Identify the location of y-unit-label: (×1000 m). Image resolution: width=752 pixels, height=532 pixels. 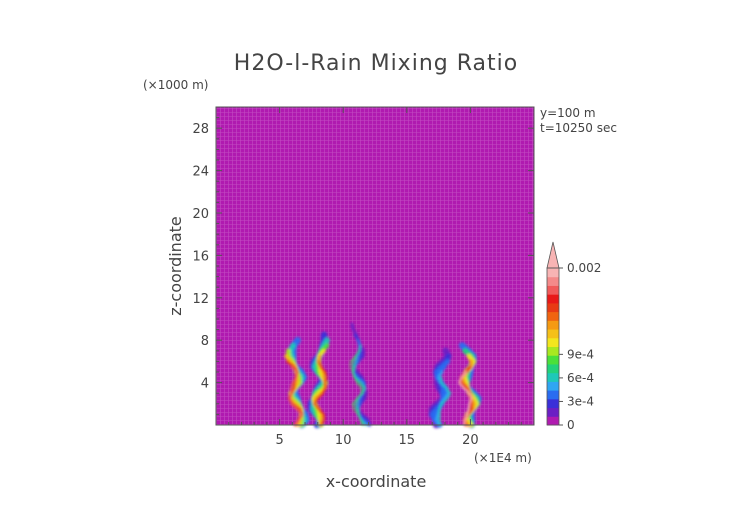
(175, 85).